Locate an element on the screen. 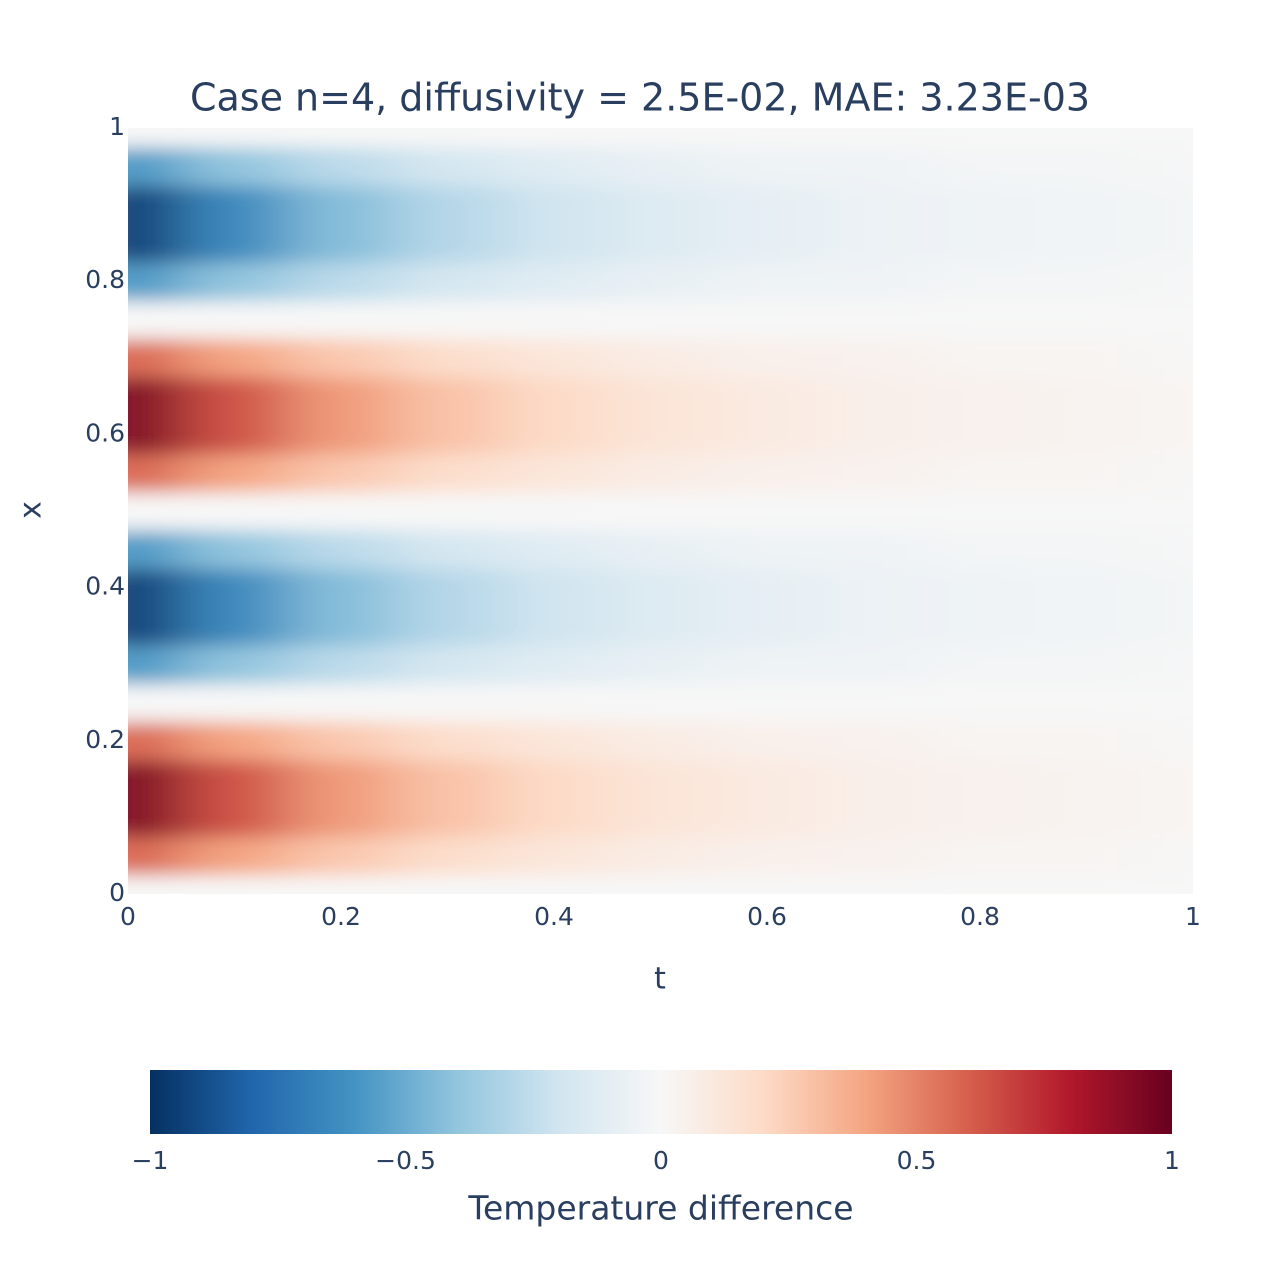 The height and width of the screenshot is (1284, 1280). x-tick-label: 0.6 is located at coordinates (767, 916).